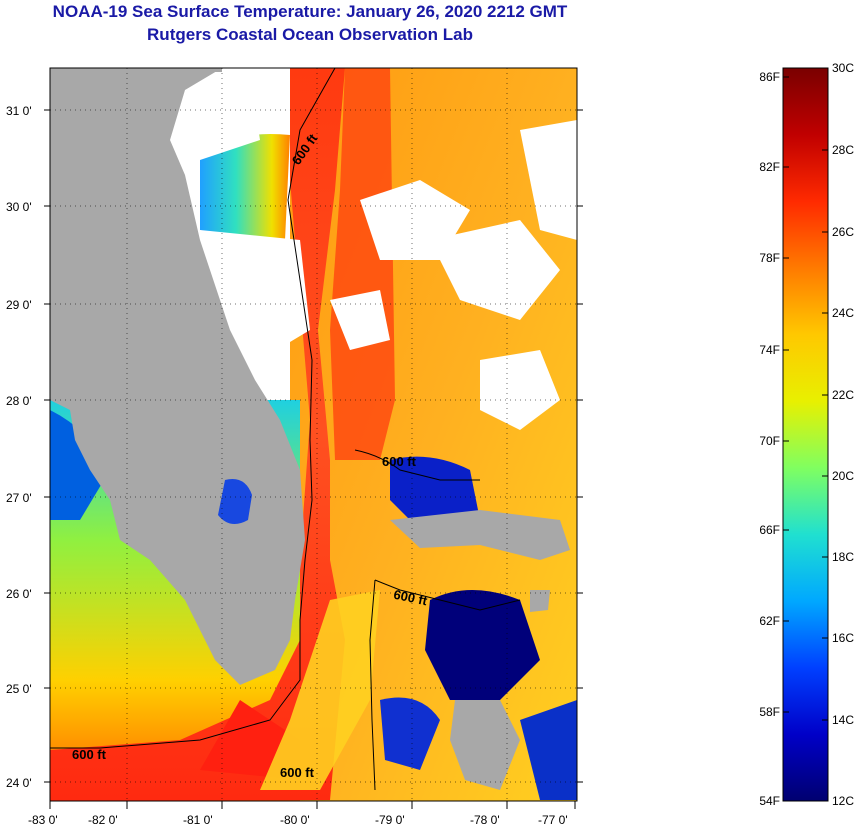 This screenshot has height=832, width=864. I want to click on colorbar-f-label: 66F, so click(769, 530).